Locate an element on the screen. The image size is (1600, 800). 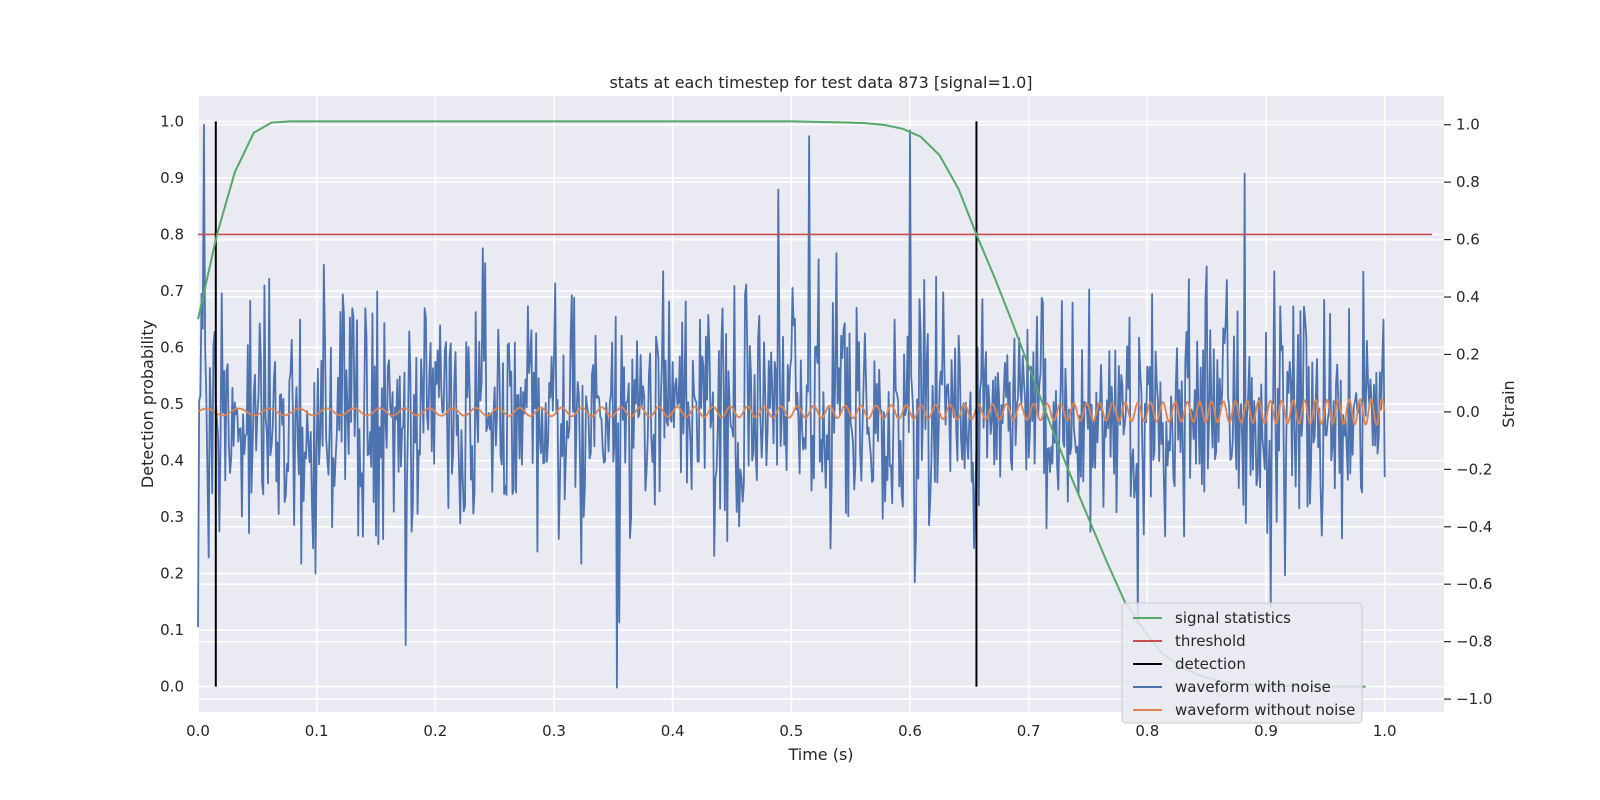
y-tick-label-left: 0.9 is located at coordinates (172, 178).